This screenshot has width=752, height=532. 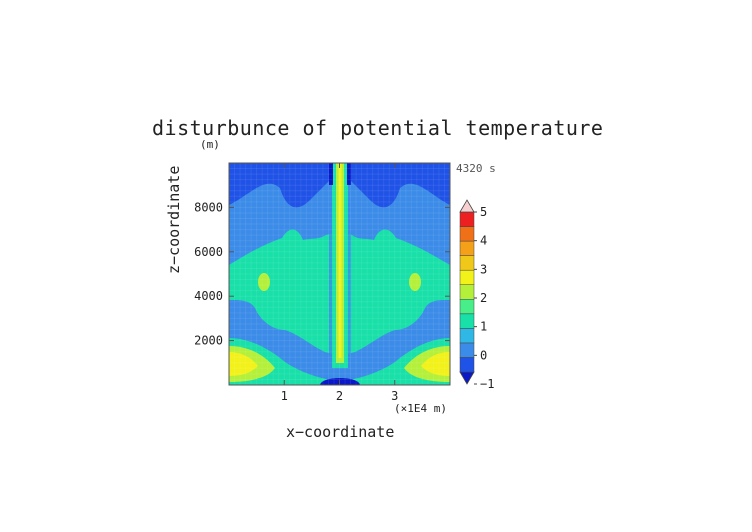 What do you see at coordinates (467, 378) in the screenshot?
I see `colorbar-min-triangle` at bounding box center [467, 378].